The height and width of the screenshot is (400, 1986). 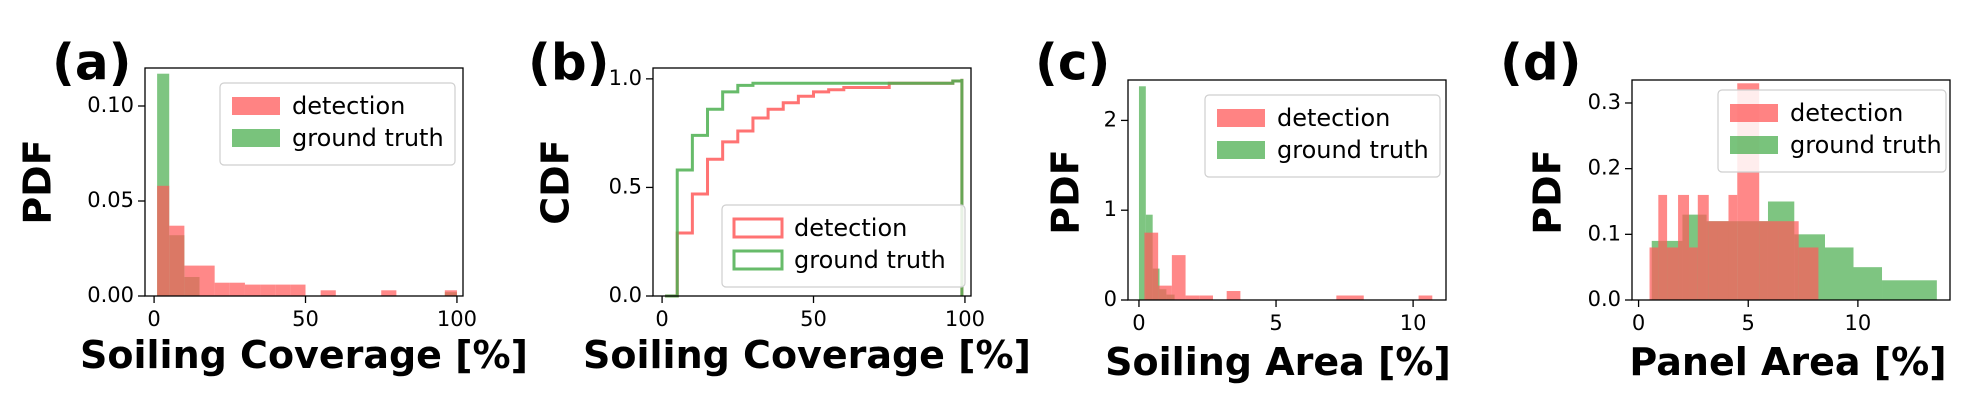 What do you see at coordinates (1110, 119) in the screenshot?
I see `y-tick-label: 2` at bounding box center [1110, 119].